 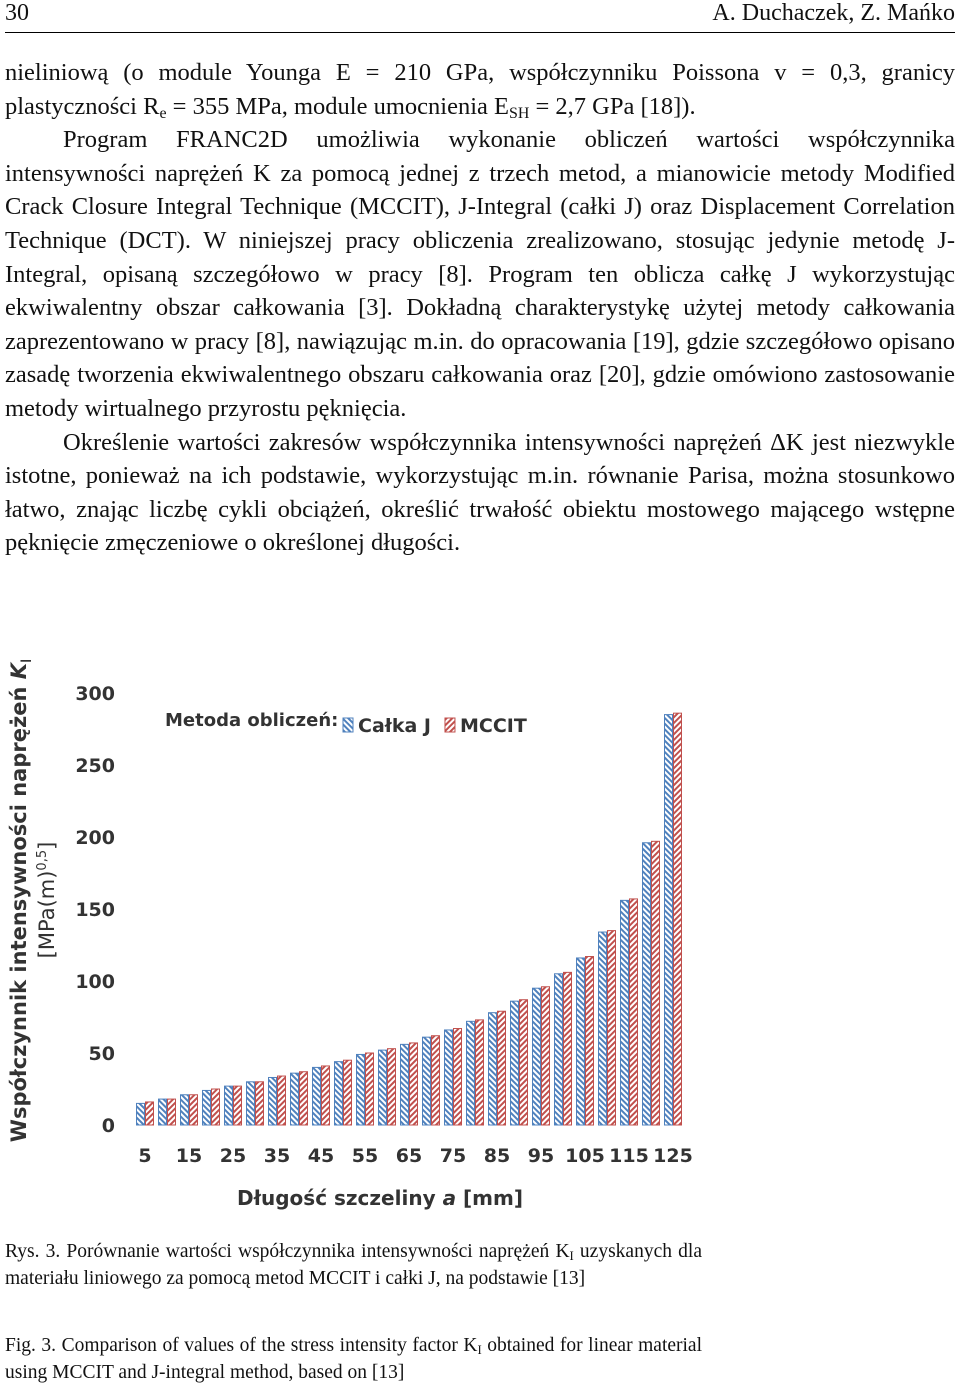 I want to click on superscript: 0,5, so click(x=42, y=860).